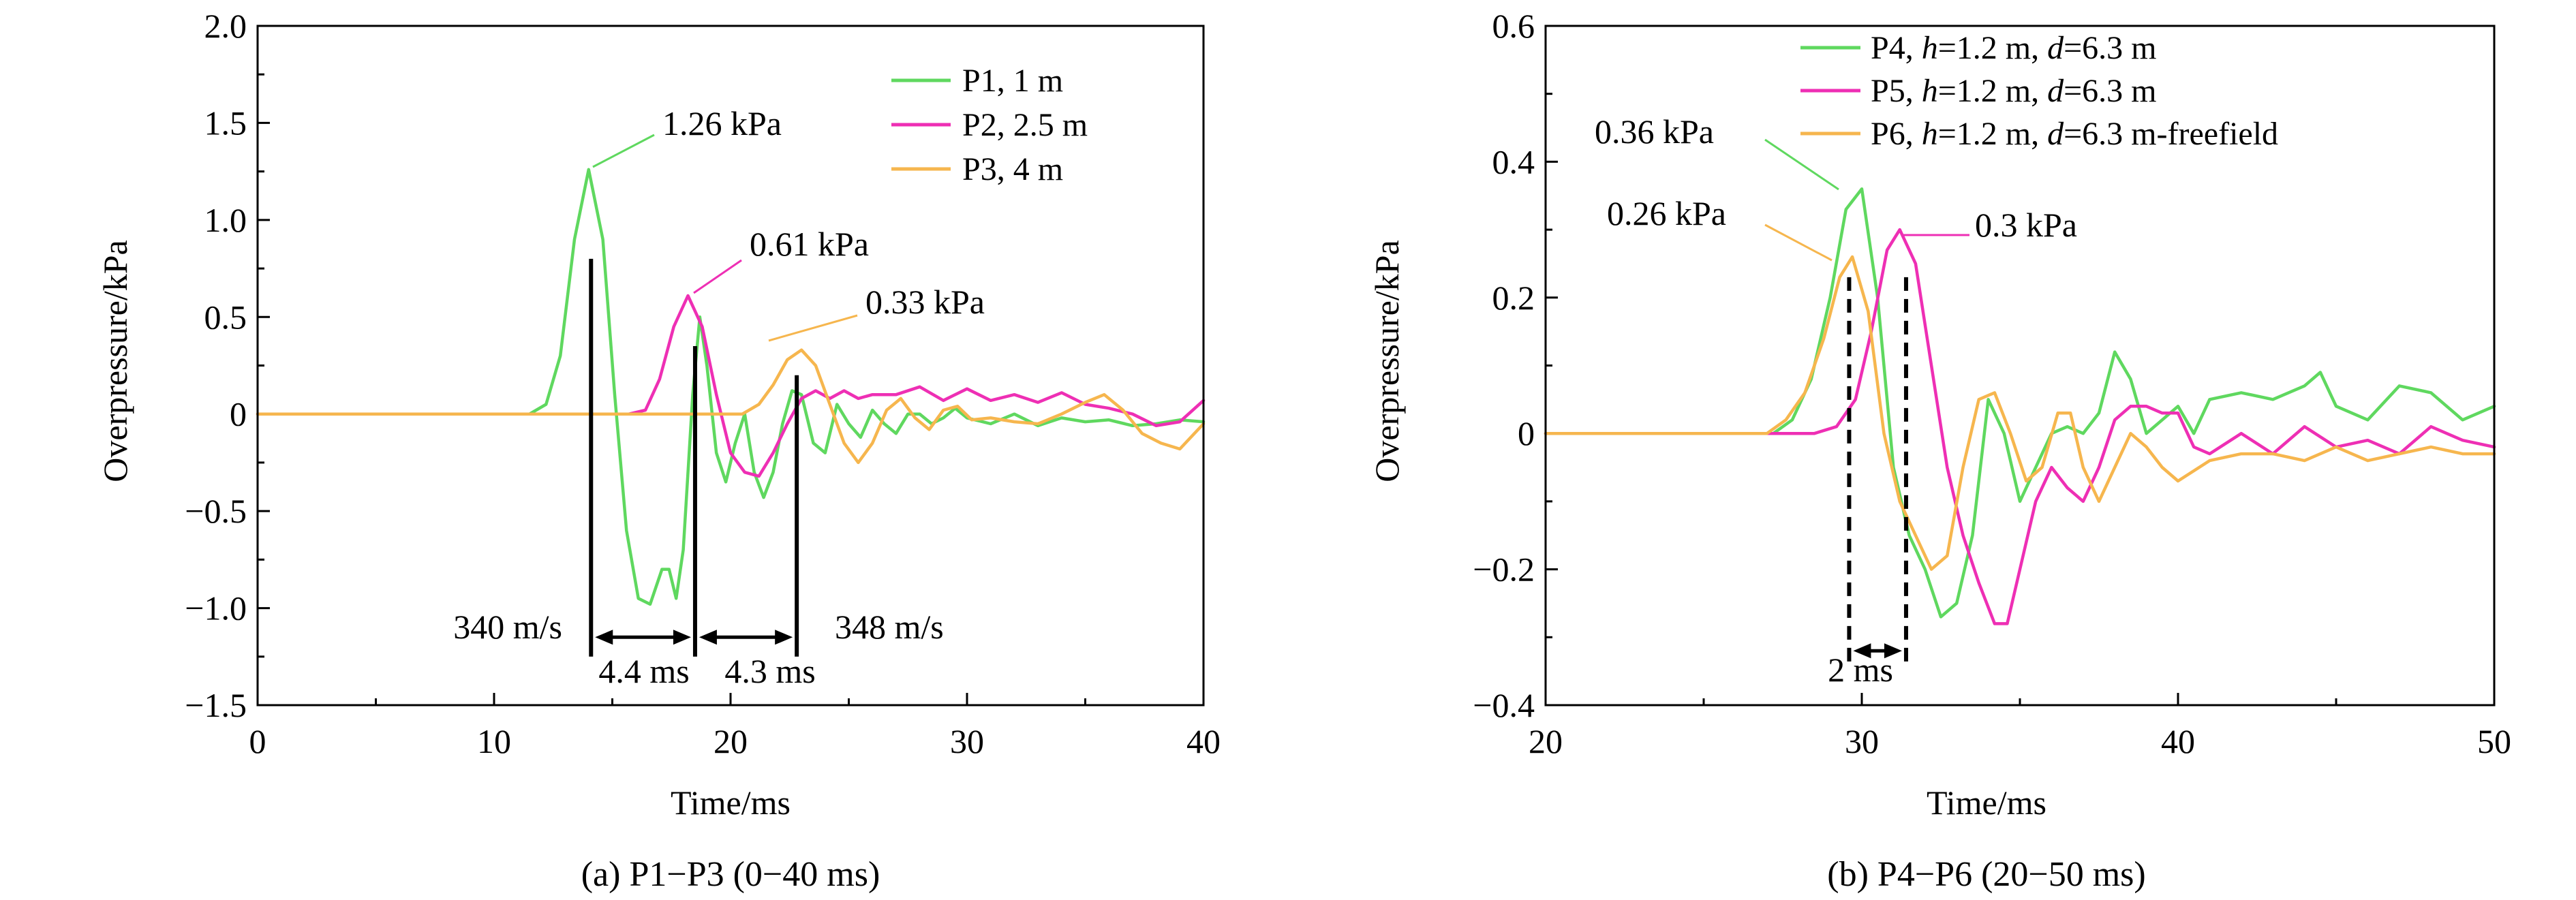 The width and height of the screenshot is (2576, 900). I want to click on panel-a-caption: (a) P1−P3 (0−40 ms), so click(730, 874).